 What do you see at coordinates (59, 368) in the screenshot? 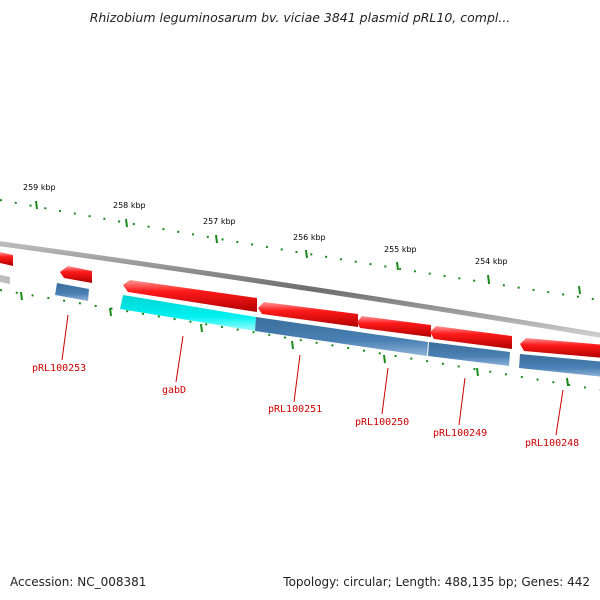
I see `gene-label: pRL100253` at bounding box center [59, 368].